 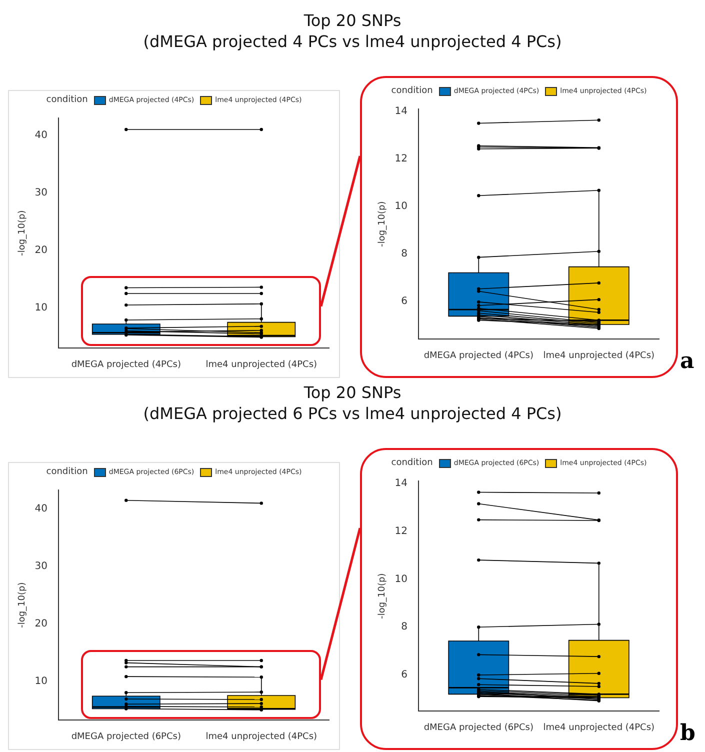 I want to click on text: b, so click(x=688, y=733).